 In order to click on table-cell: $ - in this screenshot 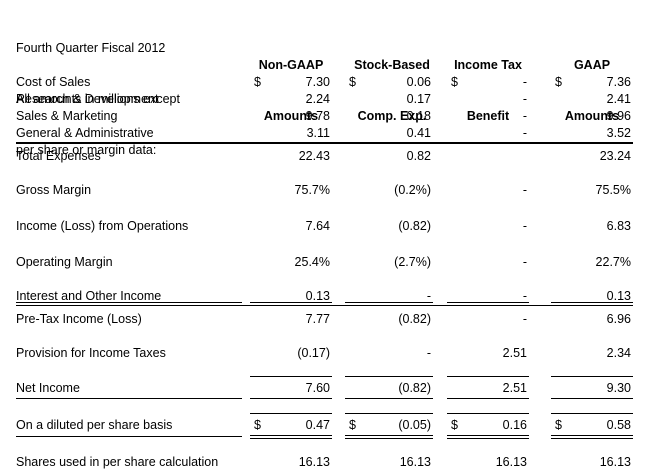, I will do `click(488, 82)`.